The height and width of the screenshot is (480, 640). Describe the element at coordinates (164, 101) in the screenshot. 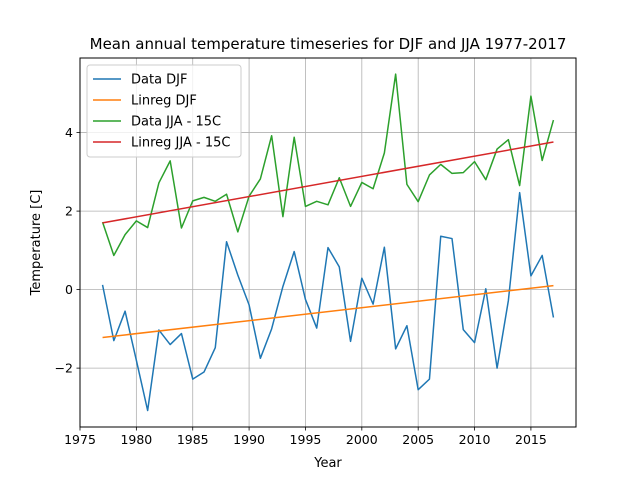

I see `legend-label-1: Linreg DJF` at that location.